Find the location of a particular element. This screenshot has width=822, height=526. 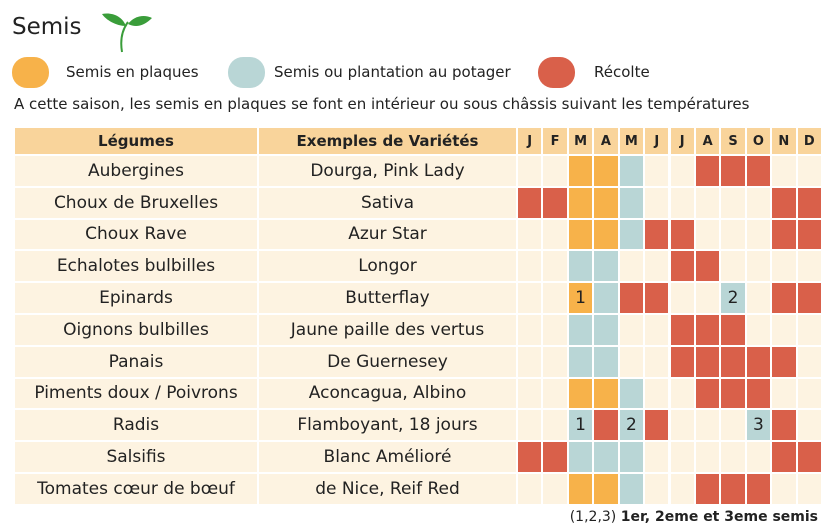

month-header: S is located at coordinates (733, 141).